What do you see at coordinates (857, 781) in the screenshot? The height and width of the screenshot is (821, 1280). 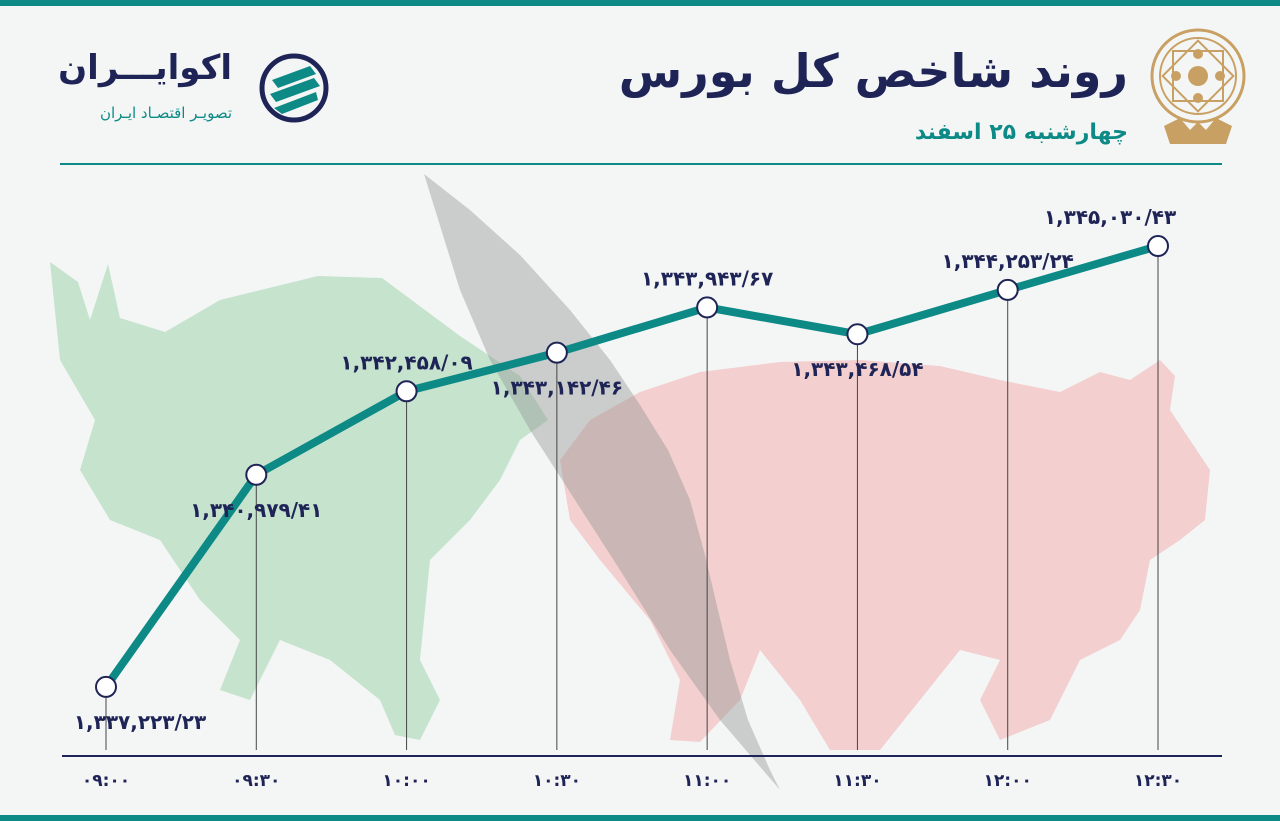 I see `x-tick-label: ۱۱:۳۰` at bounding box center [857, 781].